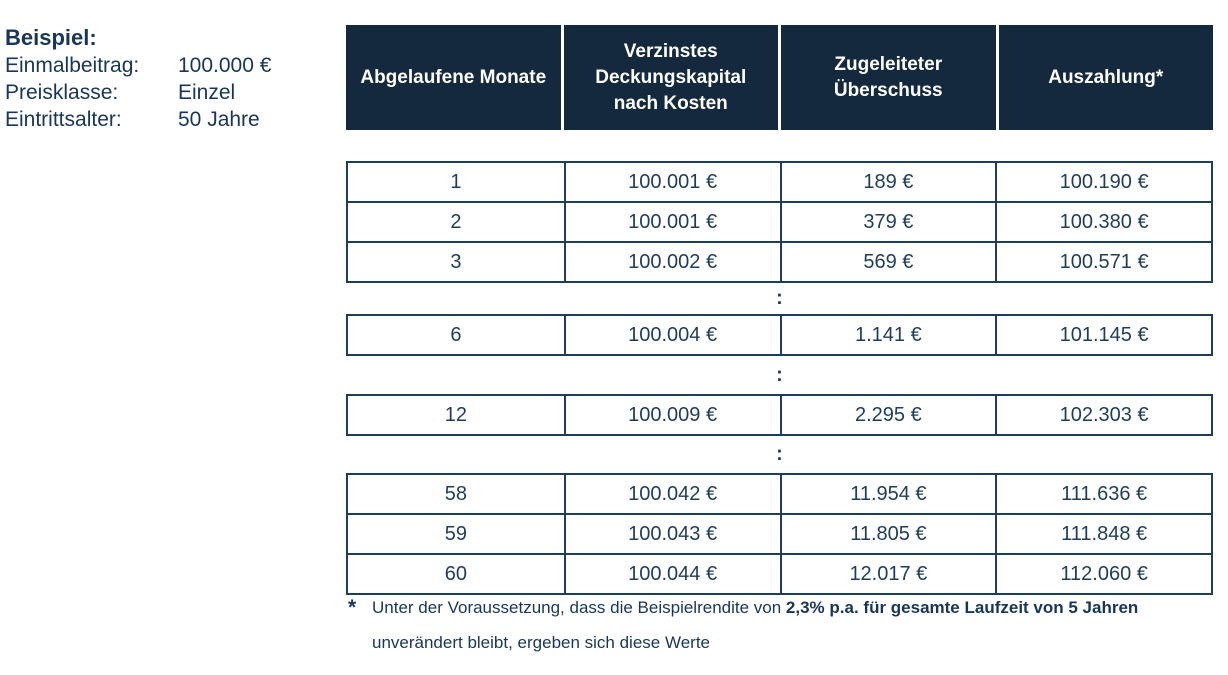 This screenshot has height=675, width=1228. Describe the element at coordinates (455, 573) in the screenshot. I see `cell-monate: 60` at that location.